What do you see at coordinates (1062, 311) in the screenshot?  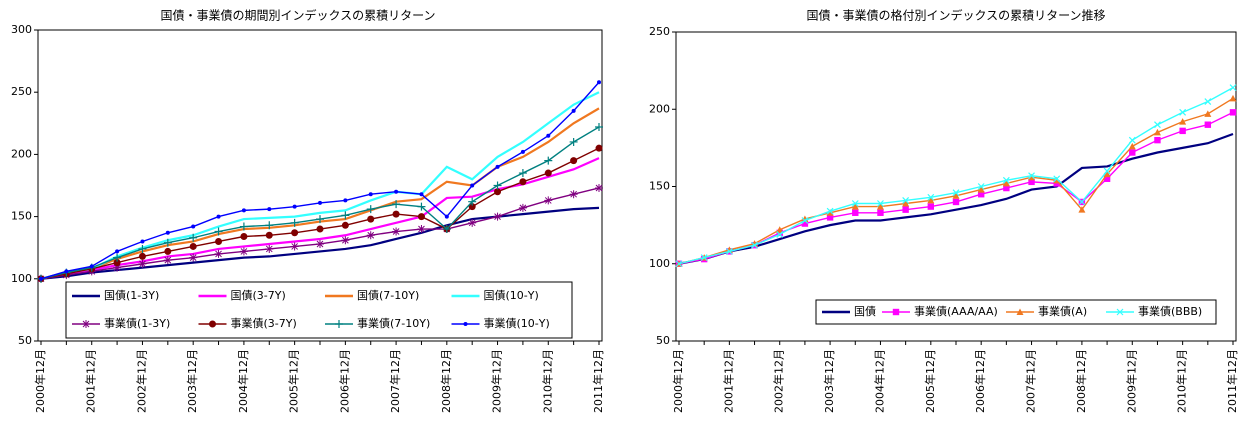 I see `legend-label: 事業債(A)` at bounding box center [1062, 311].